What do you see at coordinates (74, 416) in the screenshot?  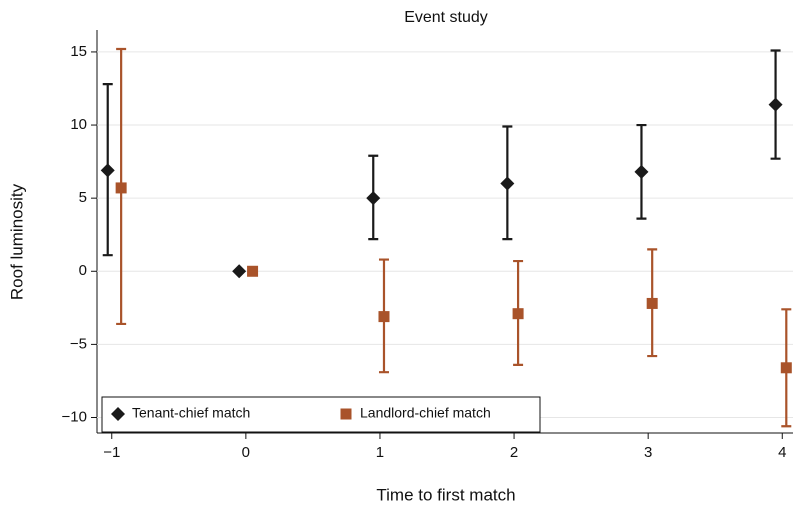 I see `y-tick-label: −10` at bounding box center [74, 416].